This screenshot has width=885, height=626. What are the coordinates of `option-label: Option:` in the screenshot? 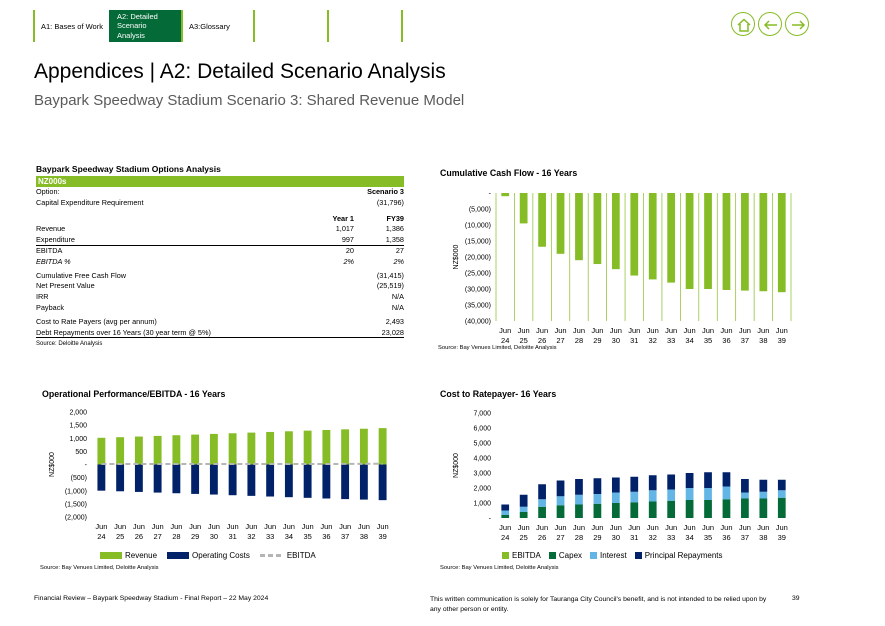 It's located at (48, 191).